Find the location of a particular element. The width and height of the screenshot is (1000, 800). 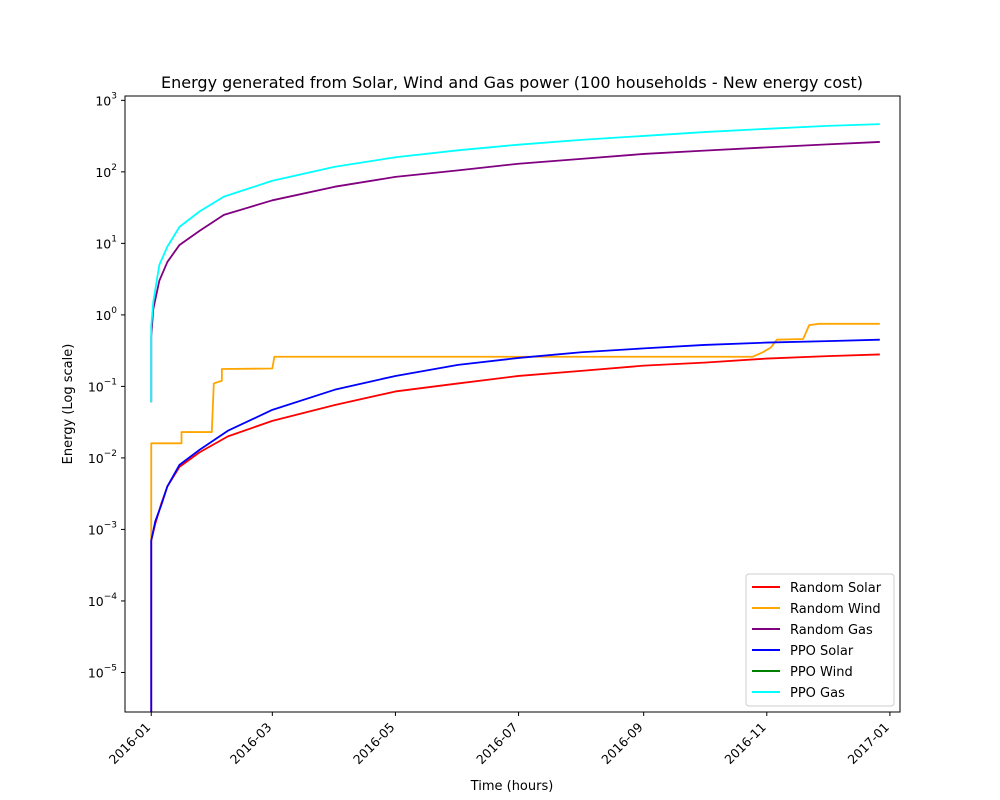

legend-entry: Random Wind is located at coordinates (835, 609).